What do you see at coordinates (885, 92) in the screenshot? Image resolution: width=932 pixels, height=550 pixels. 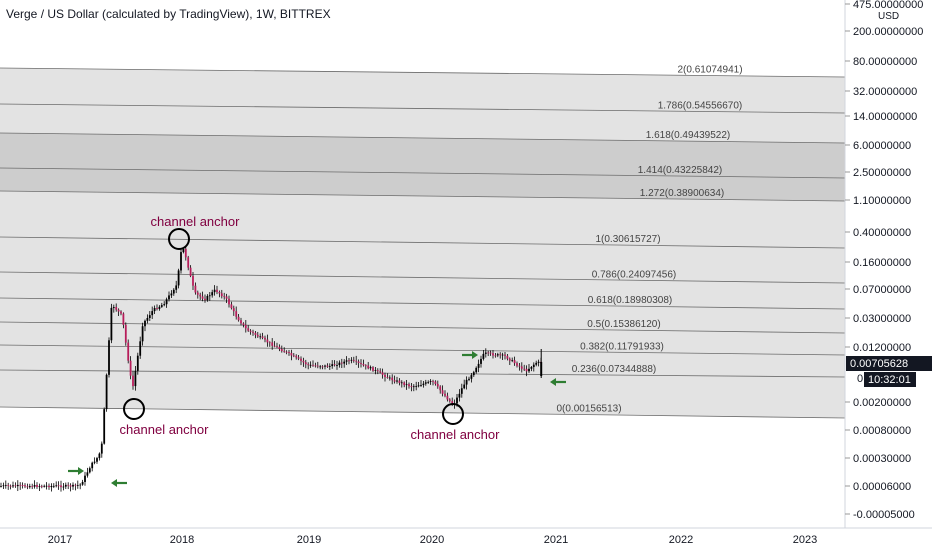 I see `price-tick-label: 32.00000000` at bounding box center [885, 92].